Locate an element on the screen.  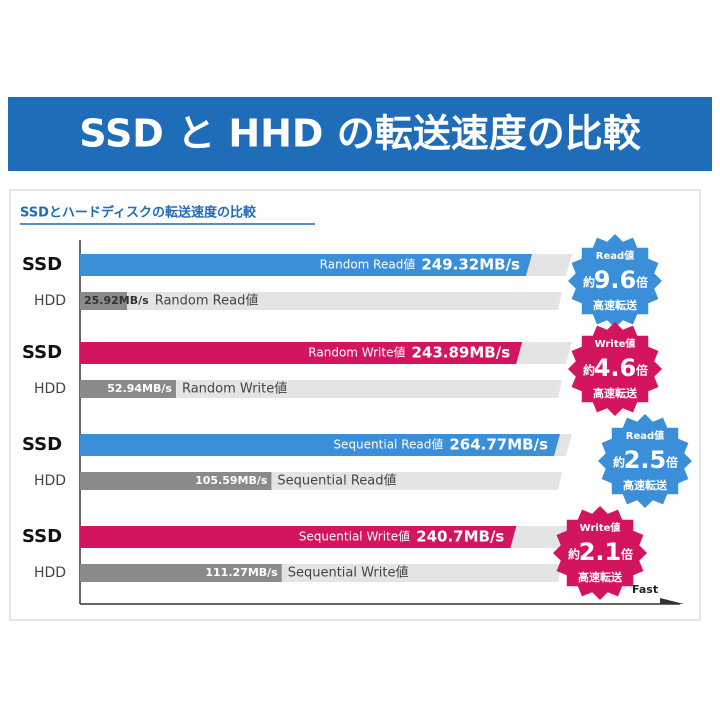
value-label: 249.32MB/s is located at coordinates (470, 265).